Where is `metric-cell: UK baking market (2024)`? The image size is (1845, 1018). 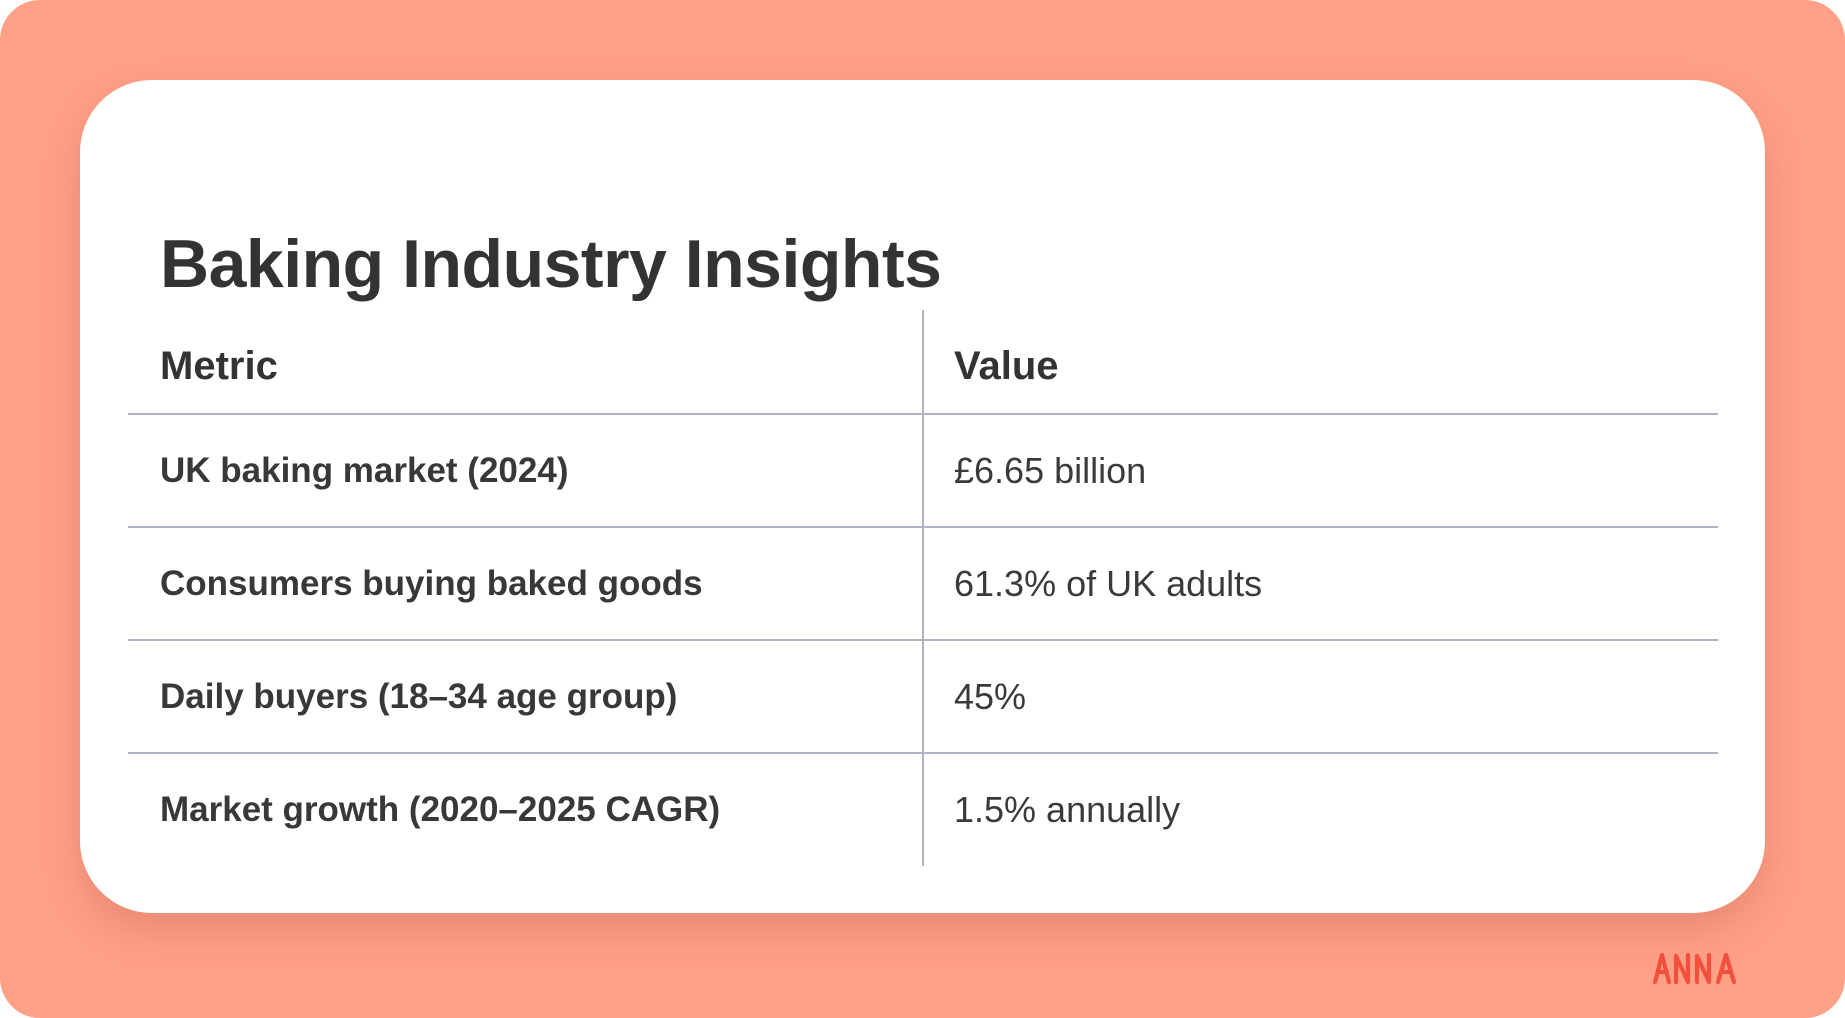
metric-cell: UK baking market (2024) is located at coordinates (364, 470).